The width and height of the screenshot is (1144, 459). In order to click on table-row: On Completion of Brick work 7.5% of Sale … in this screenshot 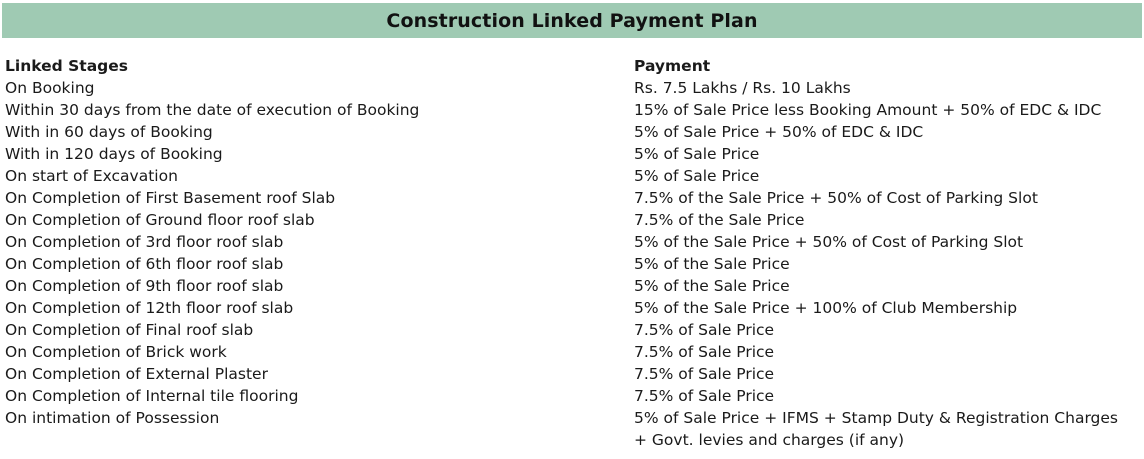, I will do `click(572, 352)`.